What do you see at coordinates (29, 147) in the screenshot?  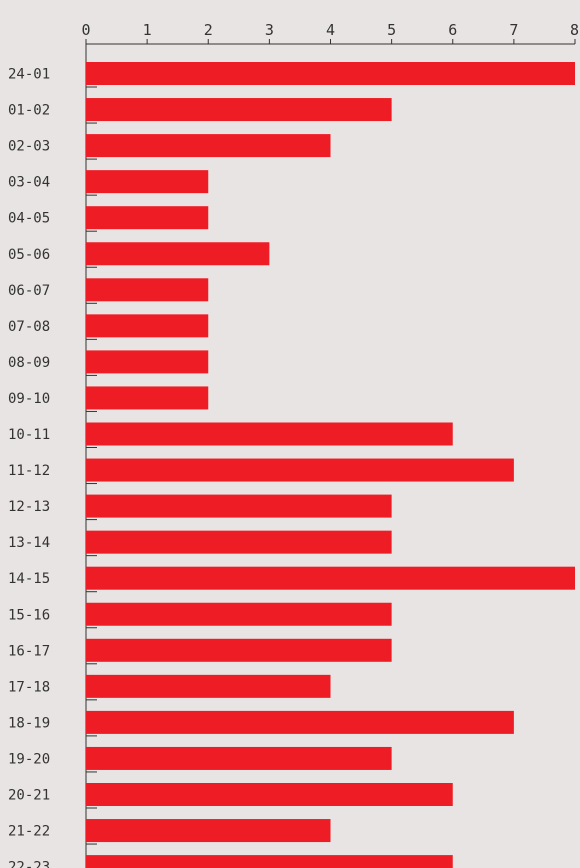 I see `category-label: 02-03` at bounding box center [29, 147].